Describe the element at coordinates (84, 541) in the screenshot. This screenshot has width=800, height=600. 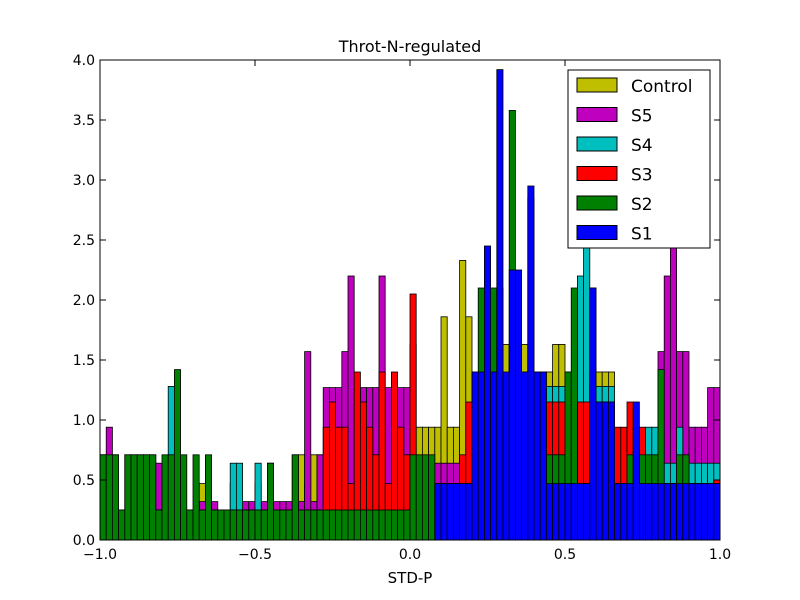
I see `y-tick-label: 0.0` at that location.